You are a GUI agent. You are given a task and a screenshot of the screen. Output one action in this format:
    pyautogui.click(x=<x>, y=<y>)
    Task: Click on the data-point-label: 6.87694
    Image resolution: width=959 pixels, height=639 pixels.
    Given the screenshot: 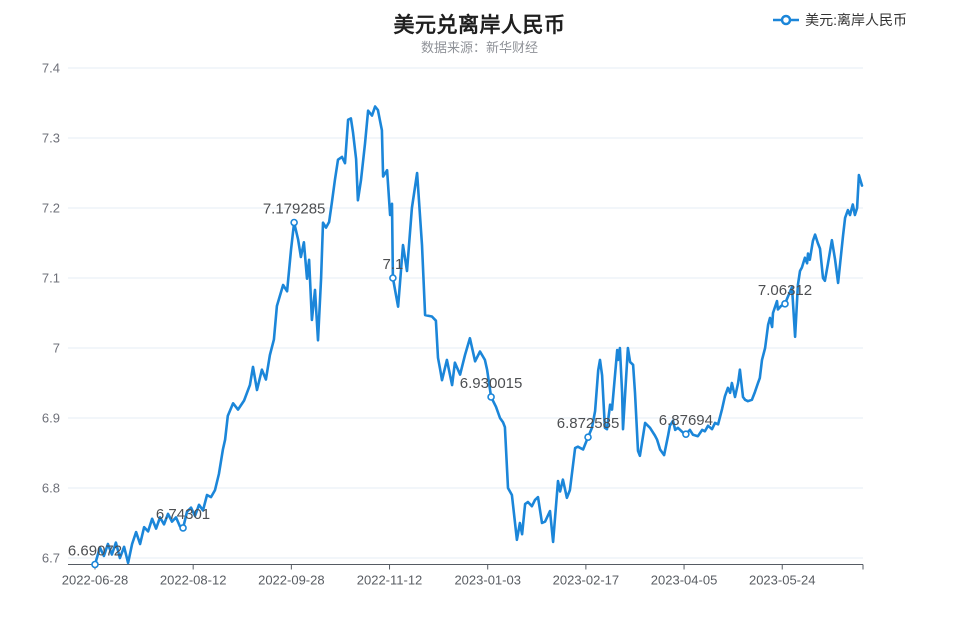 What is the action you would take?
    pyautogui.click(x=686, y=420)
    